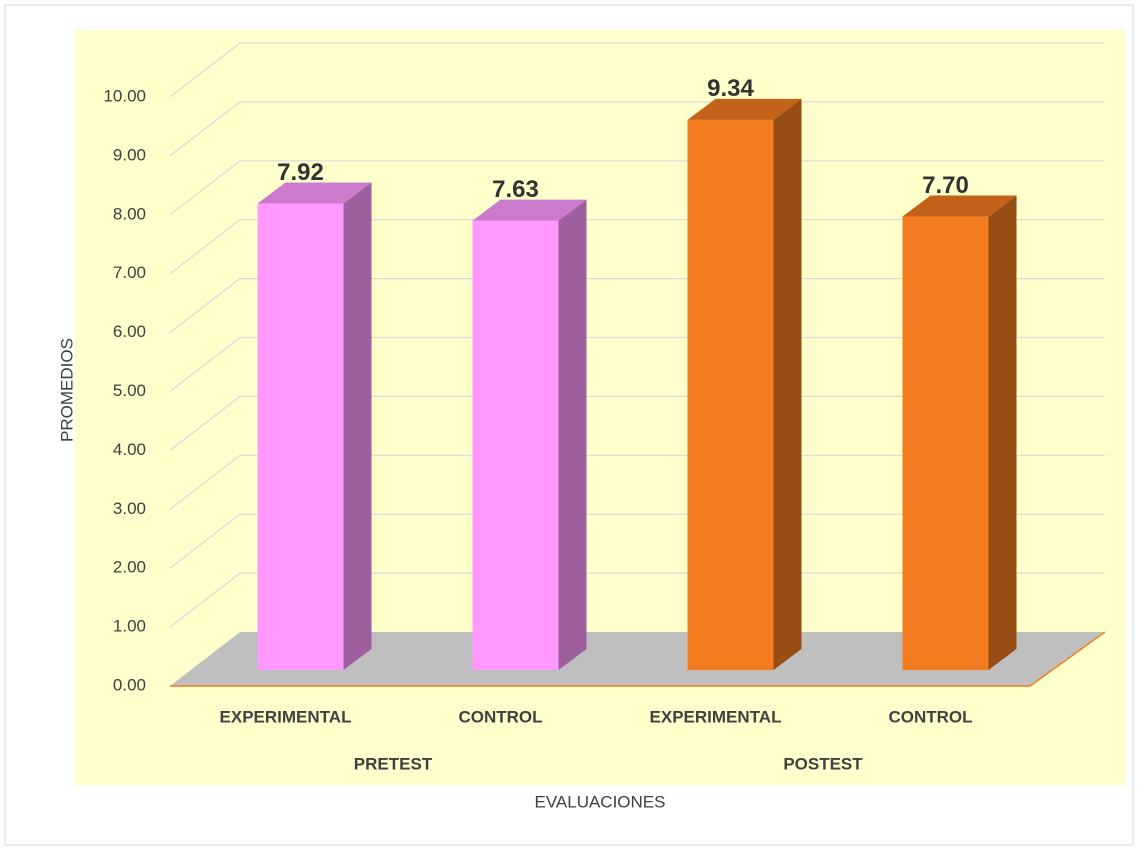  I want to click on data-label: 7.63, so click(515, 189).